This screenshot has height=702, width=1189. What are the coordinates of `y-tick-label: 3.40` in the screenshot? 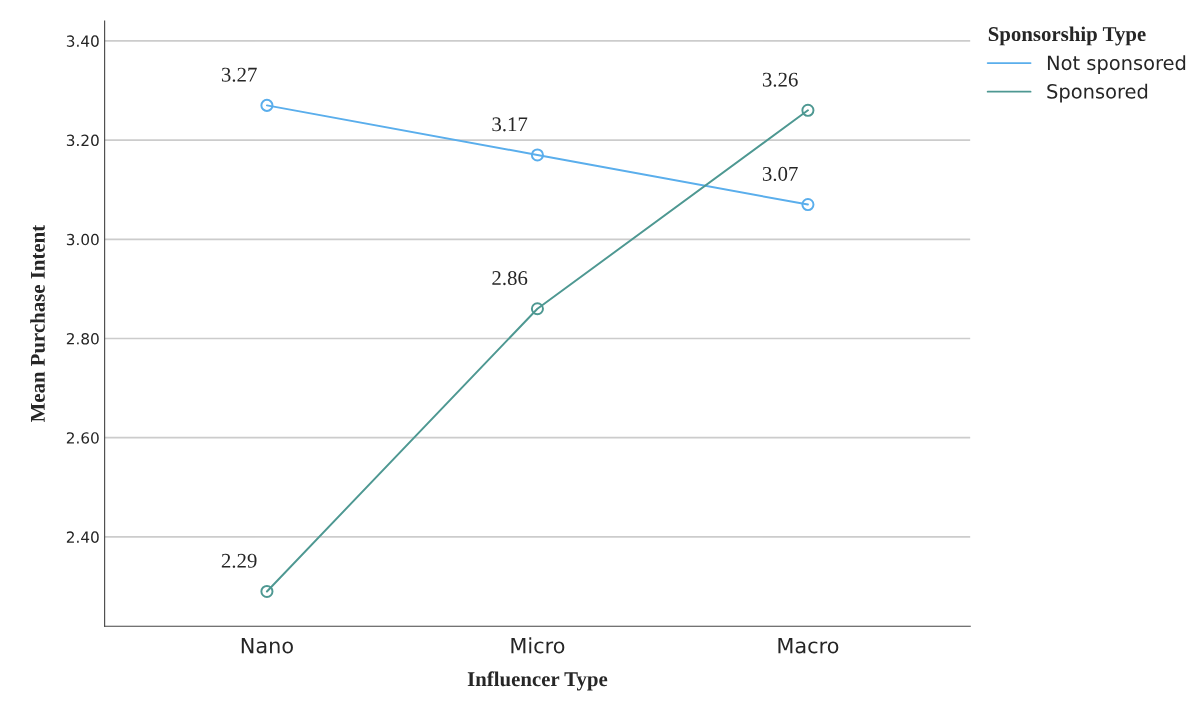 It's located at (82, 41).